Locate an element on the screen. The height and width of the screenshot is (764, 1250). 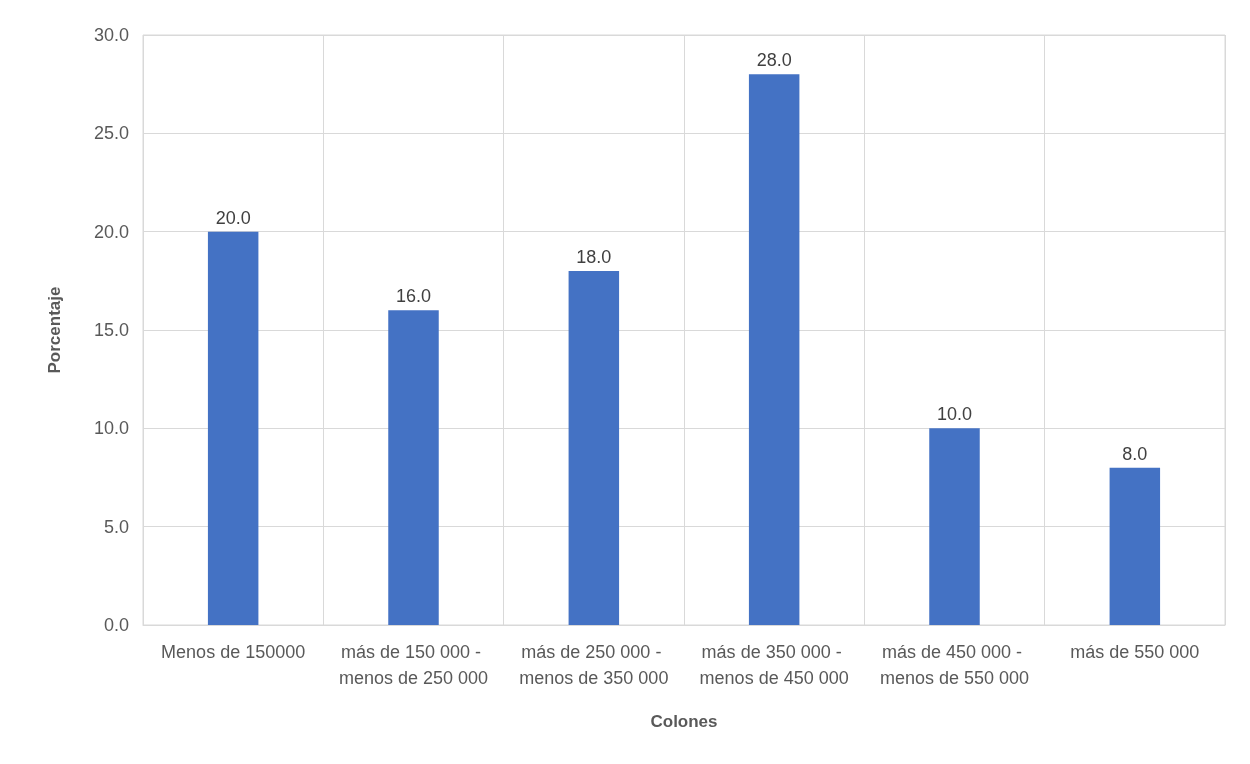
x-tick-label: más de 450 000 - menos de 550 000 is located at coordinates (954, 665).